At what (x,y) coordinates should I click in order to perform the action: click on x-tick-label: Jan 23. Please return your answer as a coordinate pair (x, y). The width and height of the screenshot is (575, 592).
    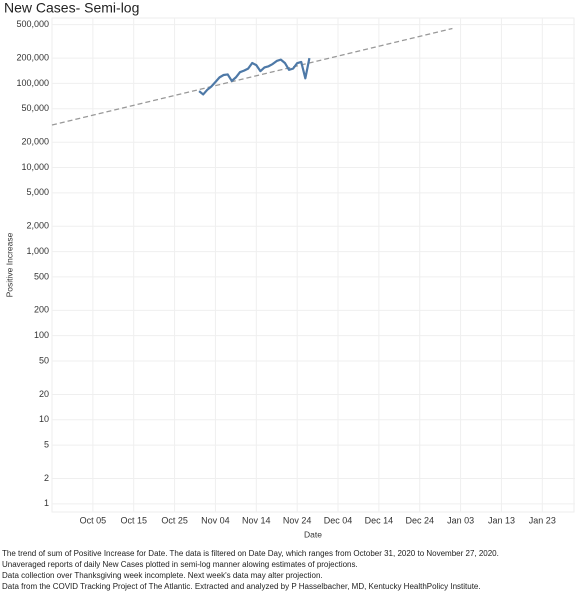
    Looking at the image, I should click on (542, 520).